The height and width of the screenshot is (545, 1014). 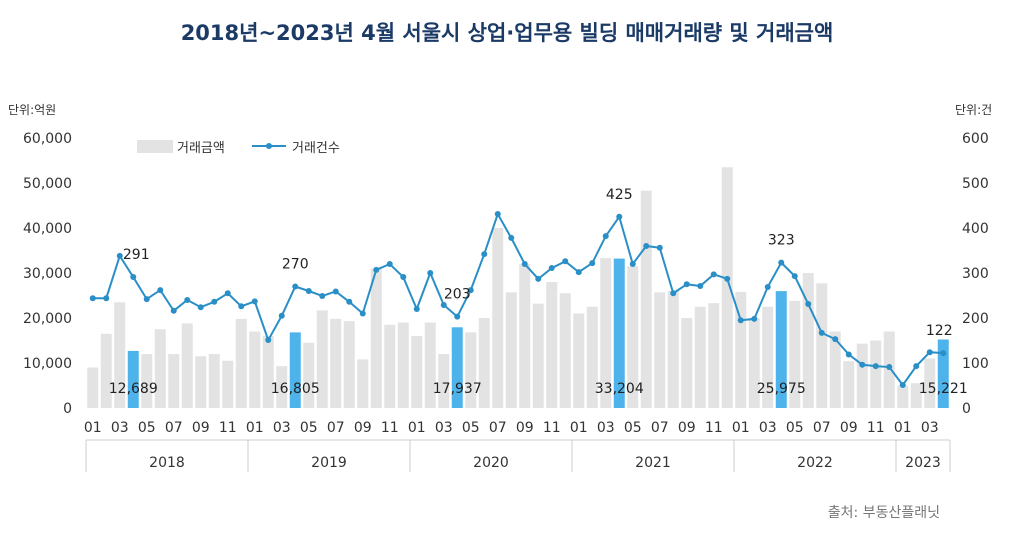 I want to click on bar-data-label: 17,937, so click(x=457, y=389).